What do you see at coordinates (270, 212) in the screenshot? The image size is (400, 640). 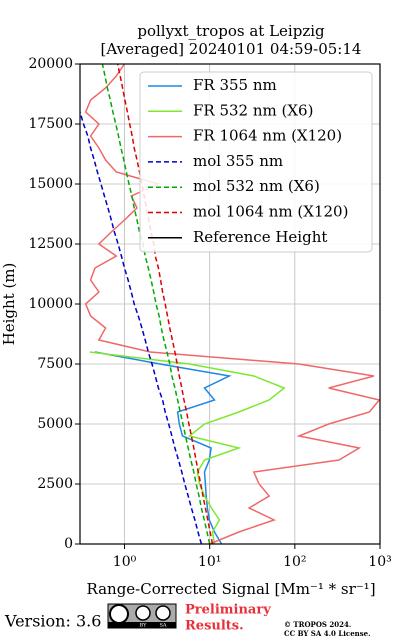 I see `legend-entry: mol 1064 nm (X120)` at bounding box center [270, 212].